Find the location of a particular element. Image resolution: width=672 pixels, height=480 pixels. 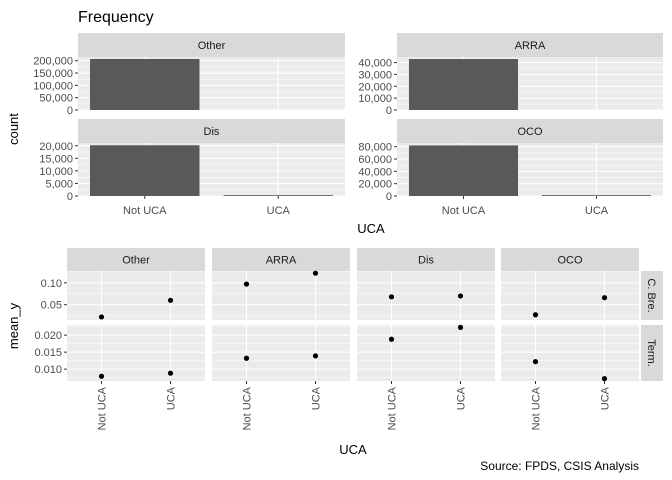

y-tick-label: 5,000 is located at coordinates (59, 184).